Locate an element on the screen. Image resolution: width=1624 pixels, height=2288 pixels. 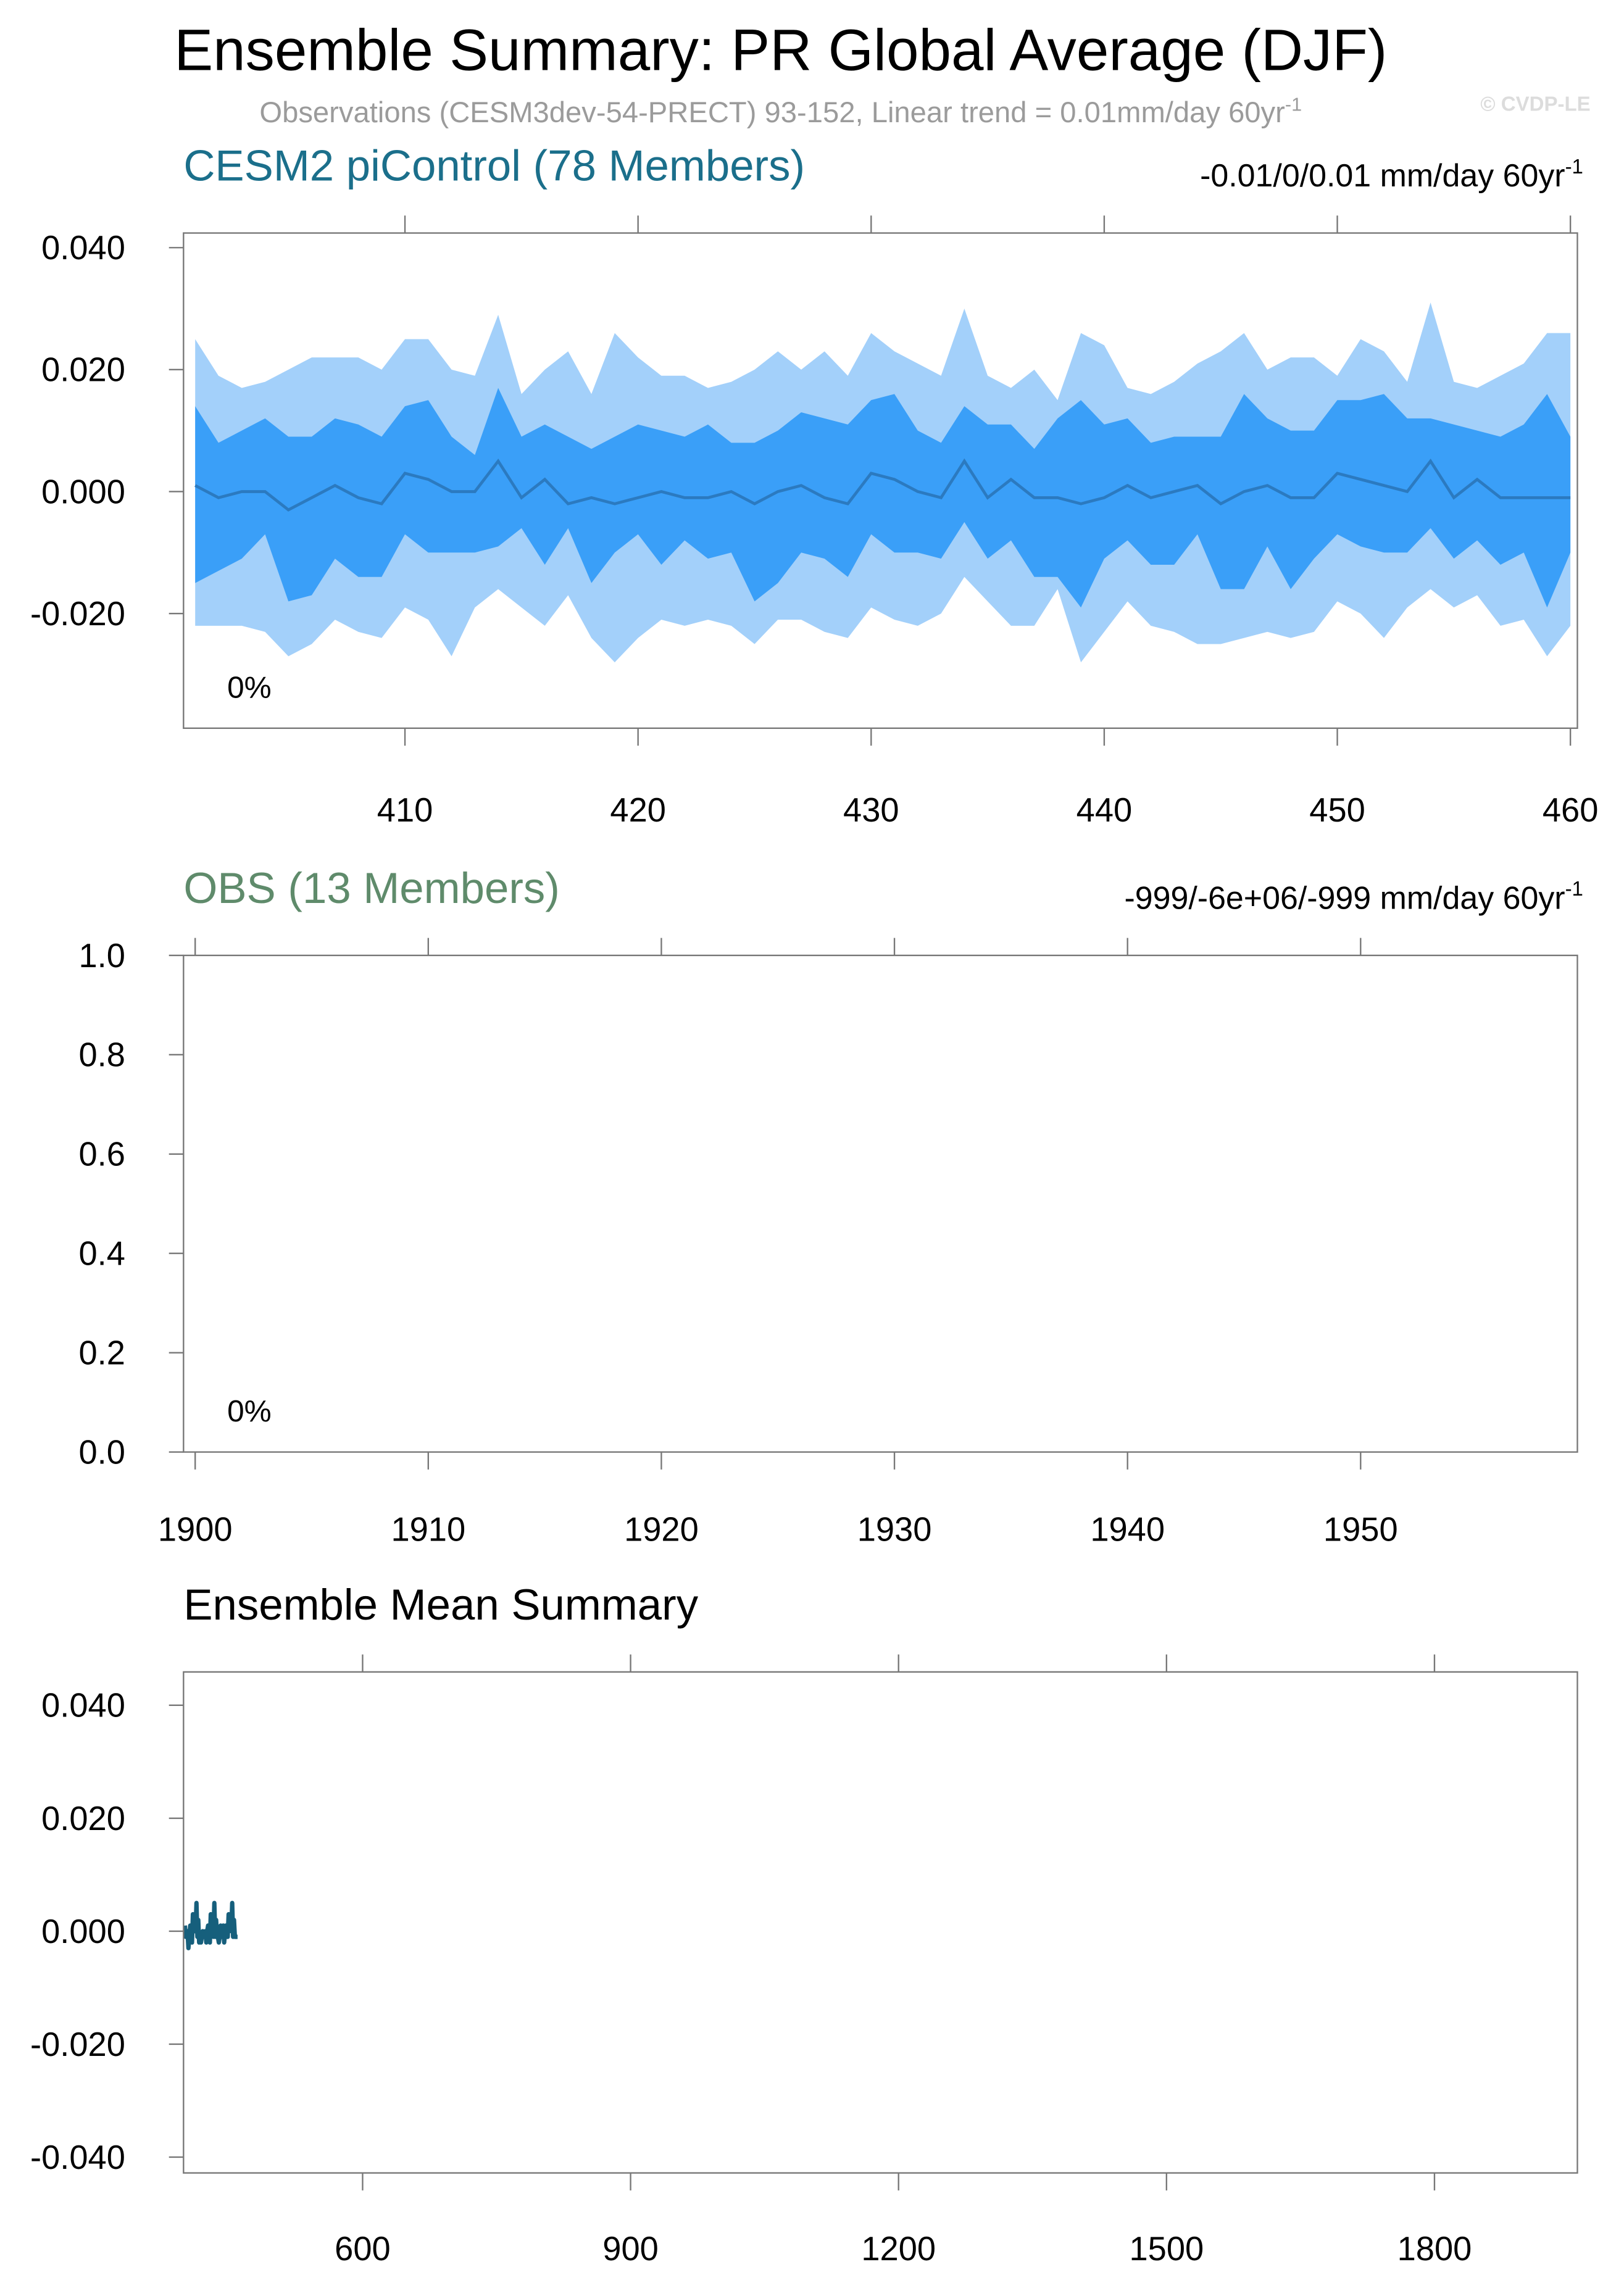
spread-band is located at coordinates (883, 498).